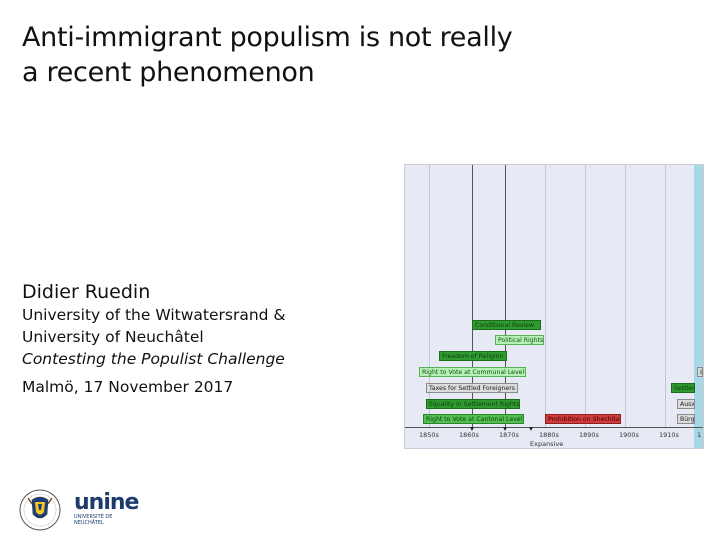 The width and height of the screenshot is (720, 540). Describe the element at coordinates (669, 435) in the screenshot. I see `tick-label: 1910s` at that location.